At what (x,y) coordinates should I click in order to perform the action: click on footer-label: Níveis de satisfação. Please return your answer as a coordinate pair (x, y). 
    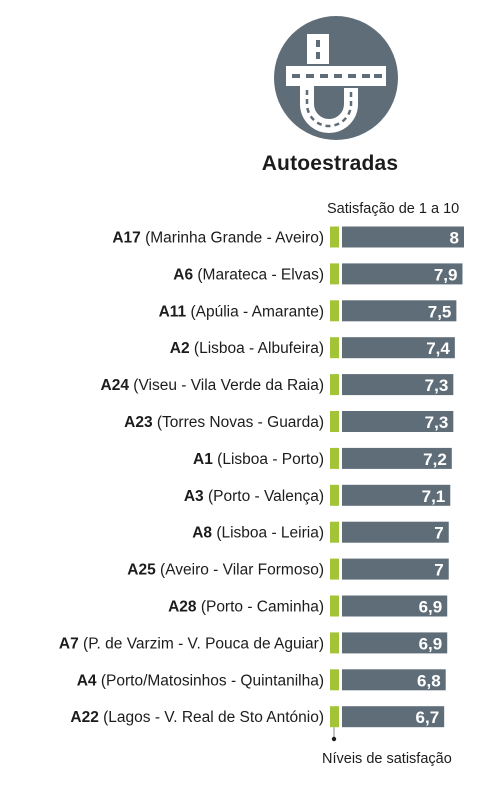
    Looking at the image, I should click on (387, 759).